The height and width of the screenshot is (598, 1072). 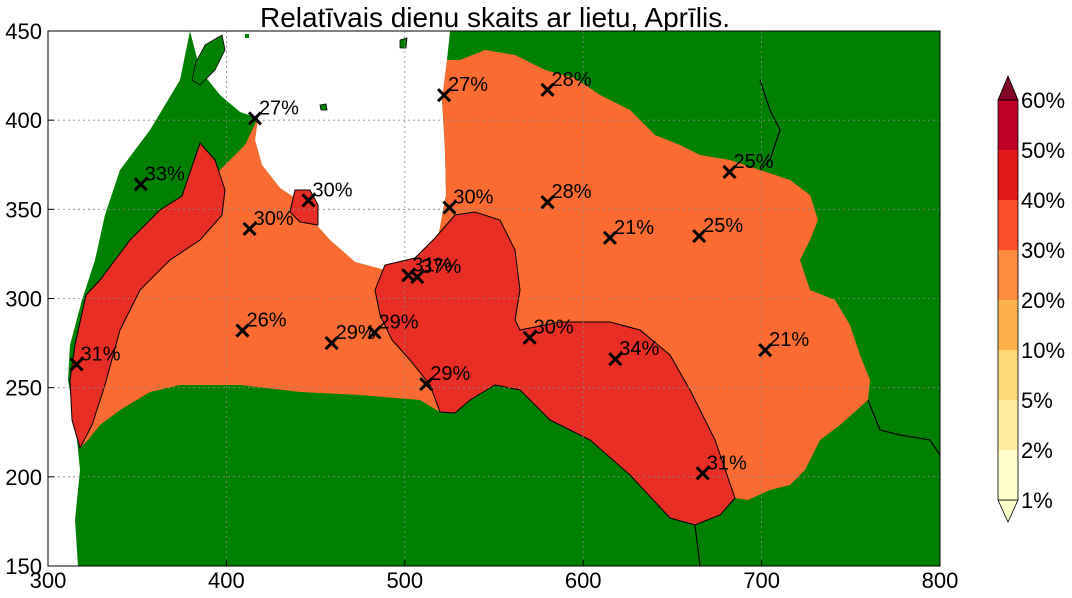 What do you see at coordinates (247, 36) in the screenshot?
I see `islet` at bounding box center [247, 36].